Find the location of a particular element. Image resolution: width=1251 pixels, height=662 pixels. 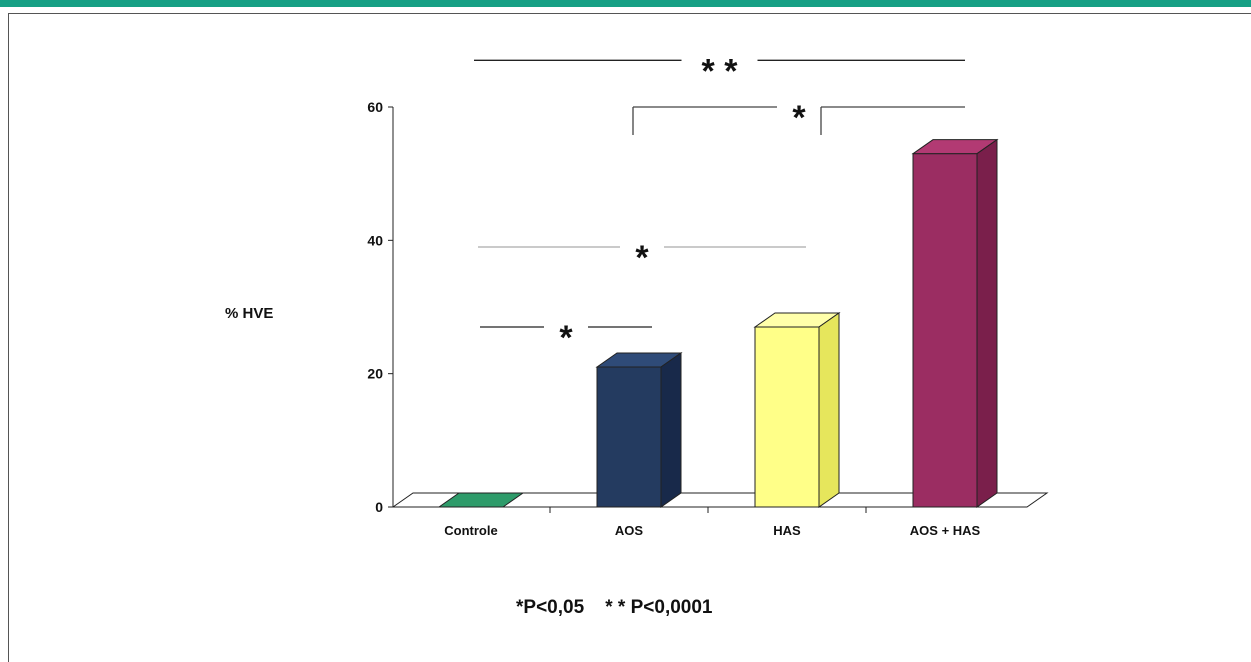

y-tick-label: 0 is located at coordinates (379, 507).